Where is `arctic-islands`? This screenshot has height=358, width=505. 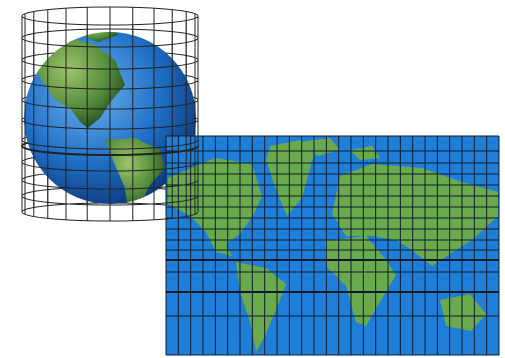
arctic-islands is located at coordinates (340, 149).